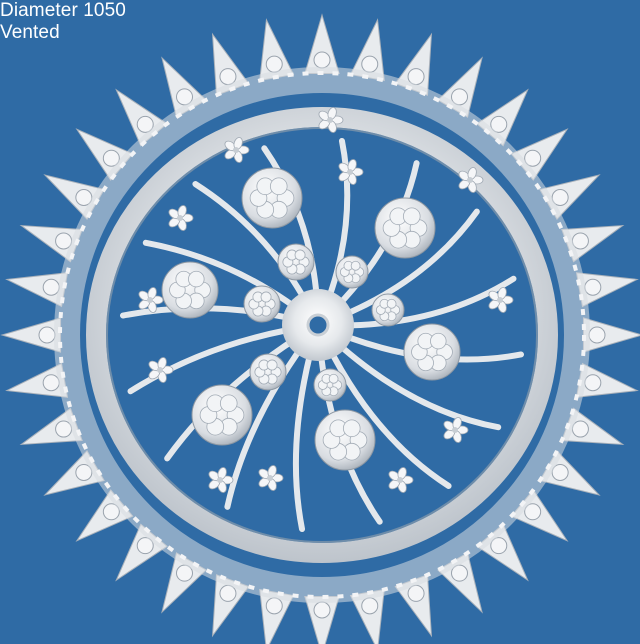 The height and width of the screenshot is (644, 640). I want to click on caption: Diameter 1050 Vented, so click(63, 22).